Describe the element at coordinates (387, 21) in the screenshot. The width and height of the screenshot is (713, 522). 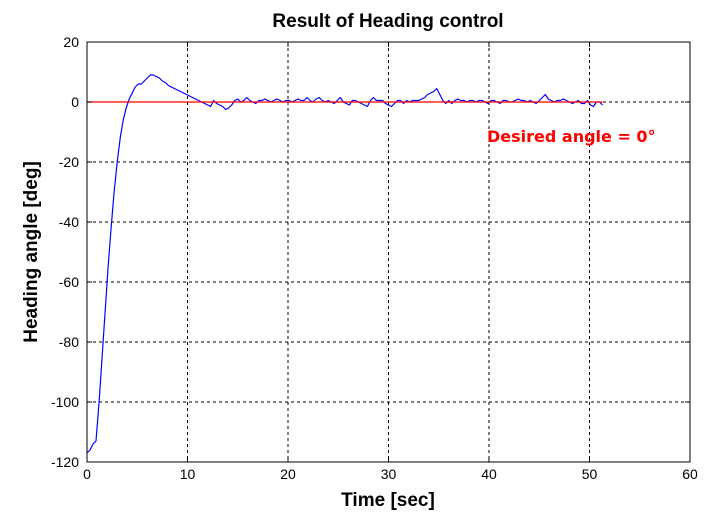
I see `chart-title: Result of Heading control` at that location.